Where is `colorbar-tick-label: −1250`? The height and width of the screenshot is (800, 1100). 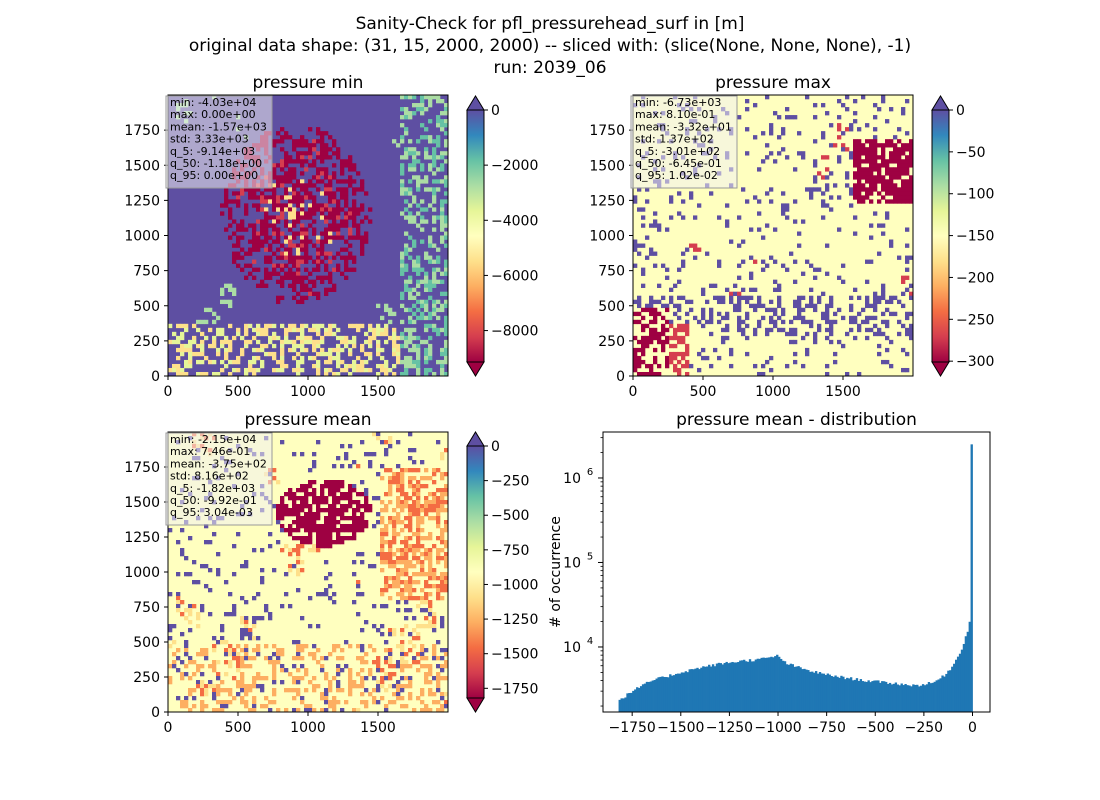 colorbar-tick-label: −1250 is located at coordinates (514, 620).